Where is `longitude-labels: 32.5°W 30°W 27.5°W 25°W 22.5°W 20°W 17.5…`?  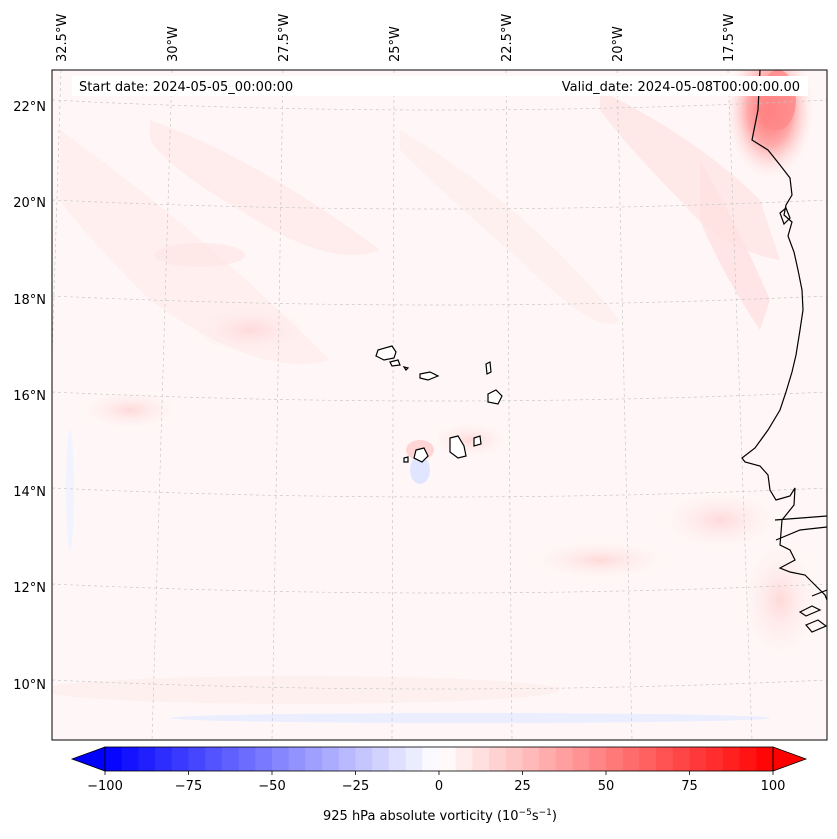 longitude-labels: 32.5°W 30°W 27.5°W 25°W 22.5°W 20°W 17.5… is located at coordinates (396, 38).